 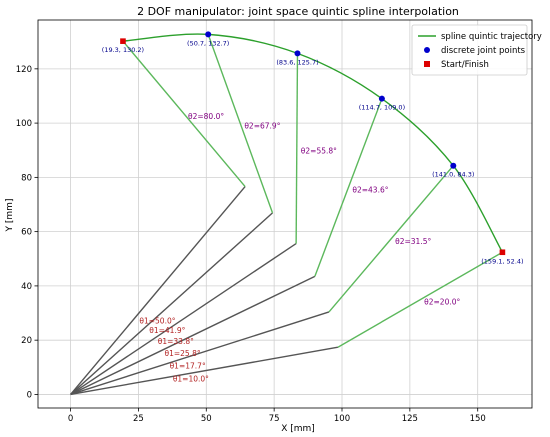 What do you see at coordinates (427, 64) in the screenshot?
I see `legend-square-swatch` at bounding box center [427, 64].